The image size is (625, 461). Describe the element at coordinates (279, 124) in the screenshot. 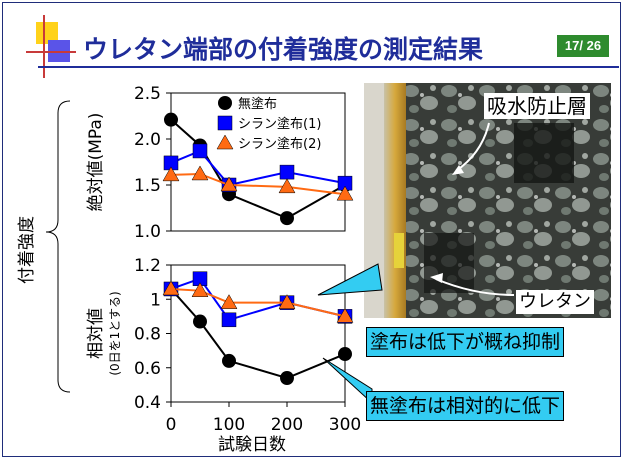

I see `legend-label-1: シラン塗布(1)` at that location.